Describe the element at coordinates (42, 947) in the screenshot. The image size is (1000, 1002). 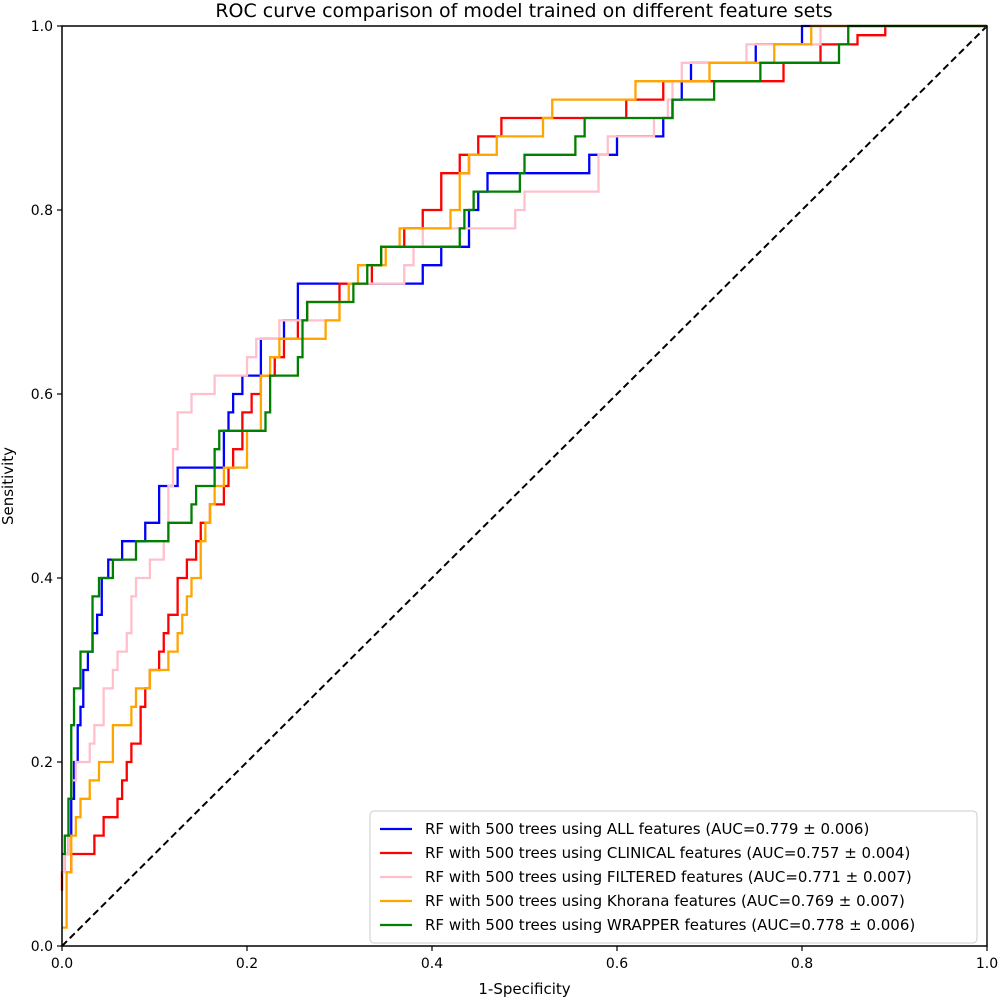
I see `y-tick-label: 0.0` at that location.